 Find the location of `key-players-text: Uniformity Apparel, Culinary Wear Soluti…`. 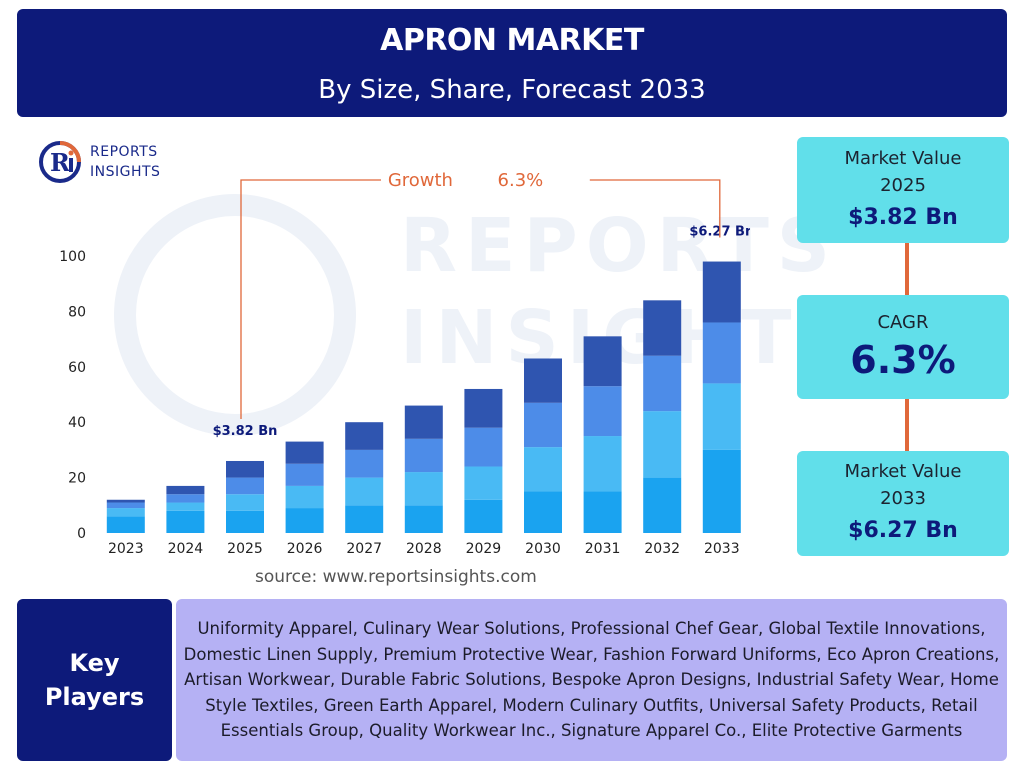

key-players-text: Uniformity Apparel, Culinary Wear Soluti… is located at coordinates (591, 680).